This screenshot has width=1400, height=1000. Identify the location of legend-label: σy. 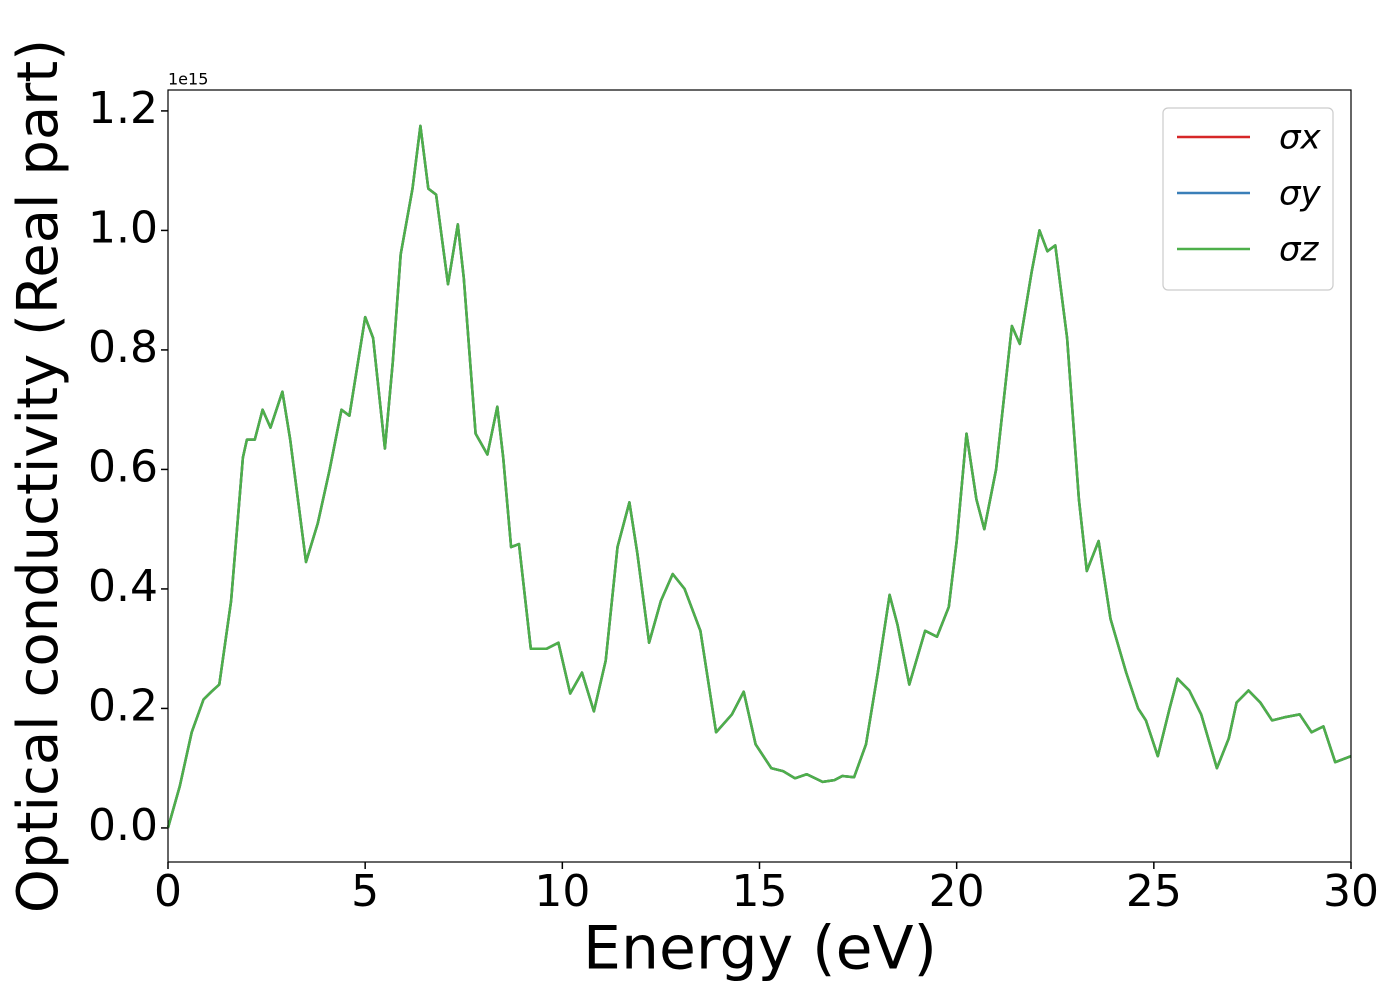
(1300, 194).